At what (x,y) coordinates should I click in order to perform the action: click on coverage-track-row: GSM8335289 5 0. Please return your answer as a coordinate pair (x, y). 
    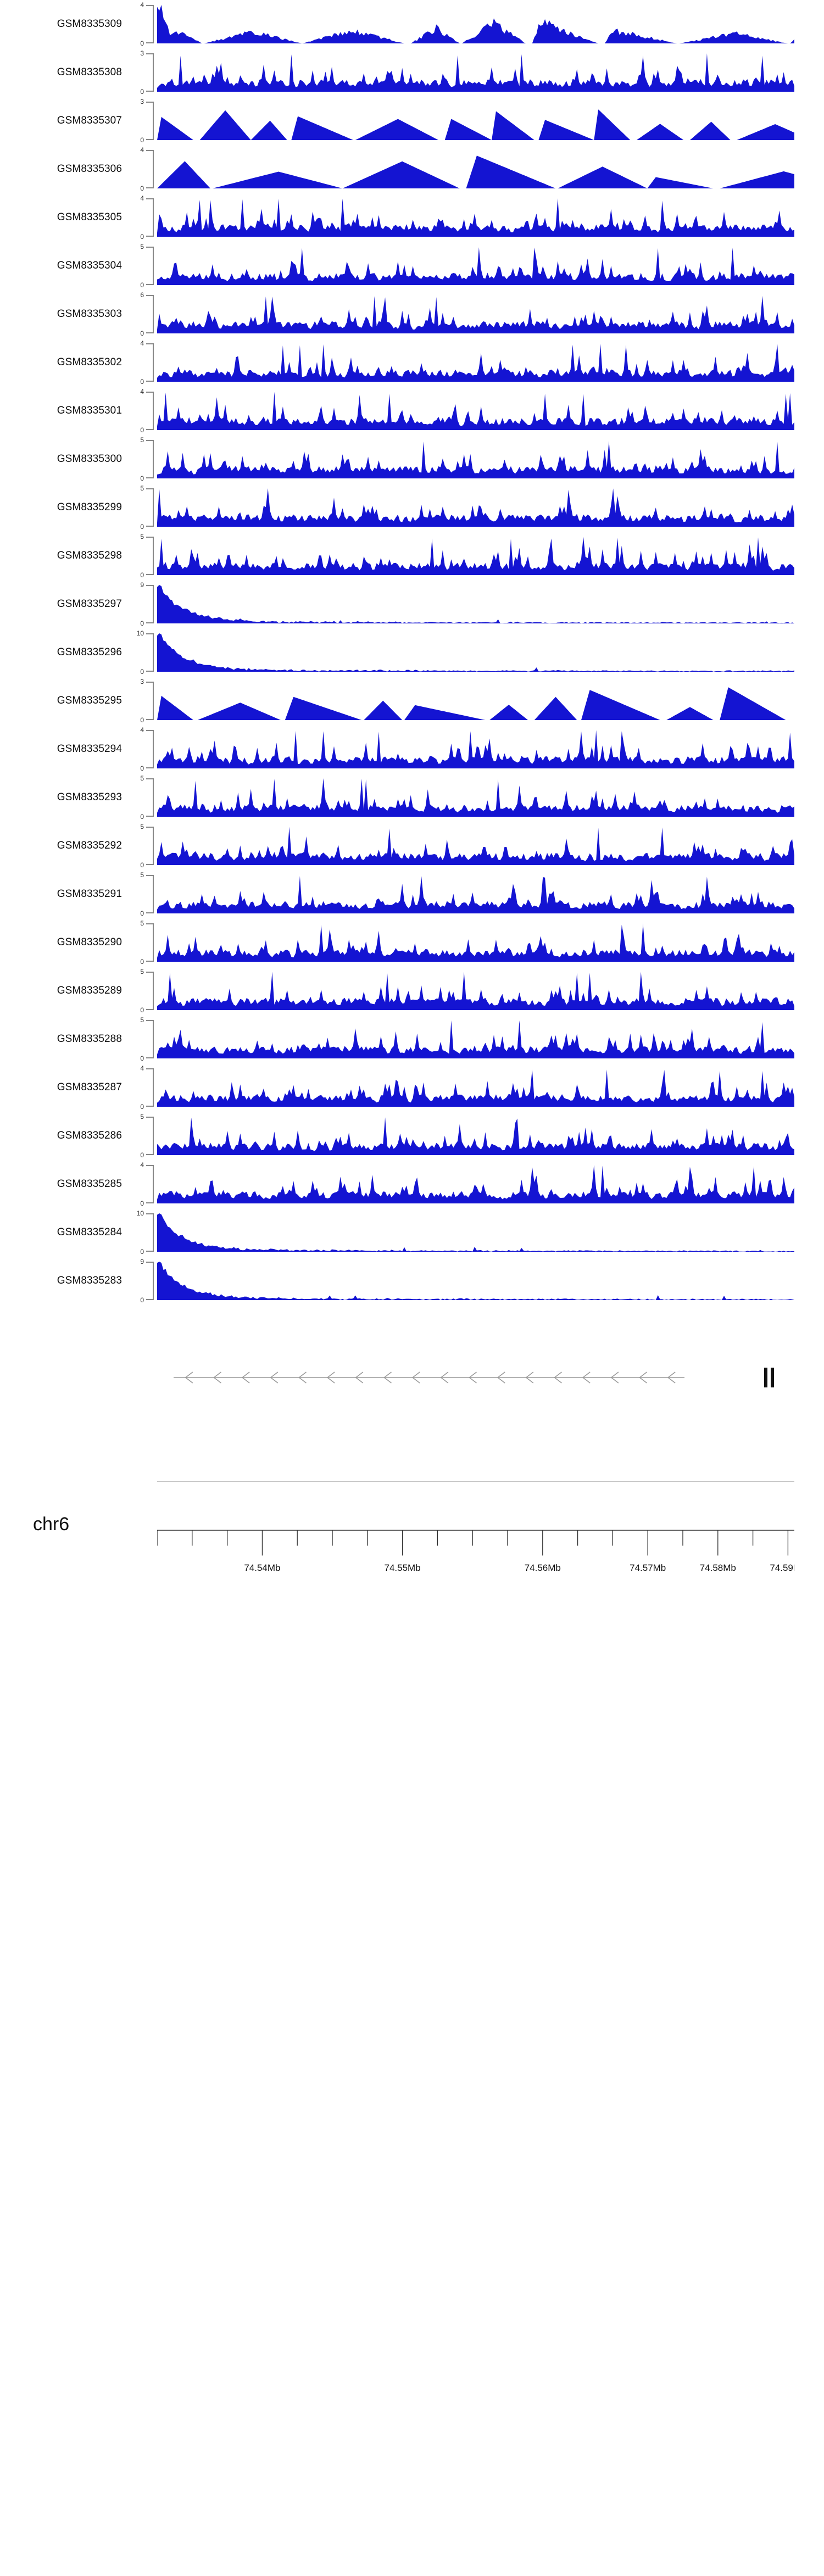
    Looking at the image, I should click on (412, 991).